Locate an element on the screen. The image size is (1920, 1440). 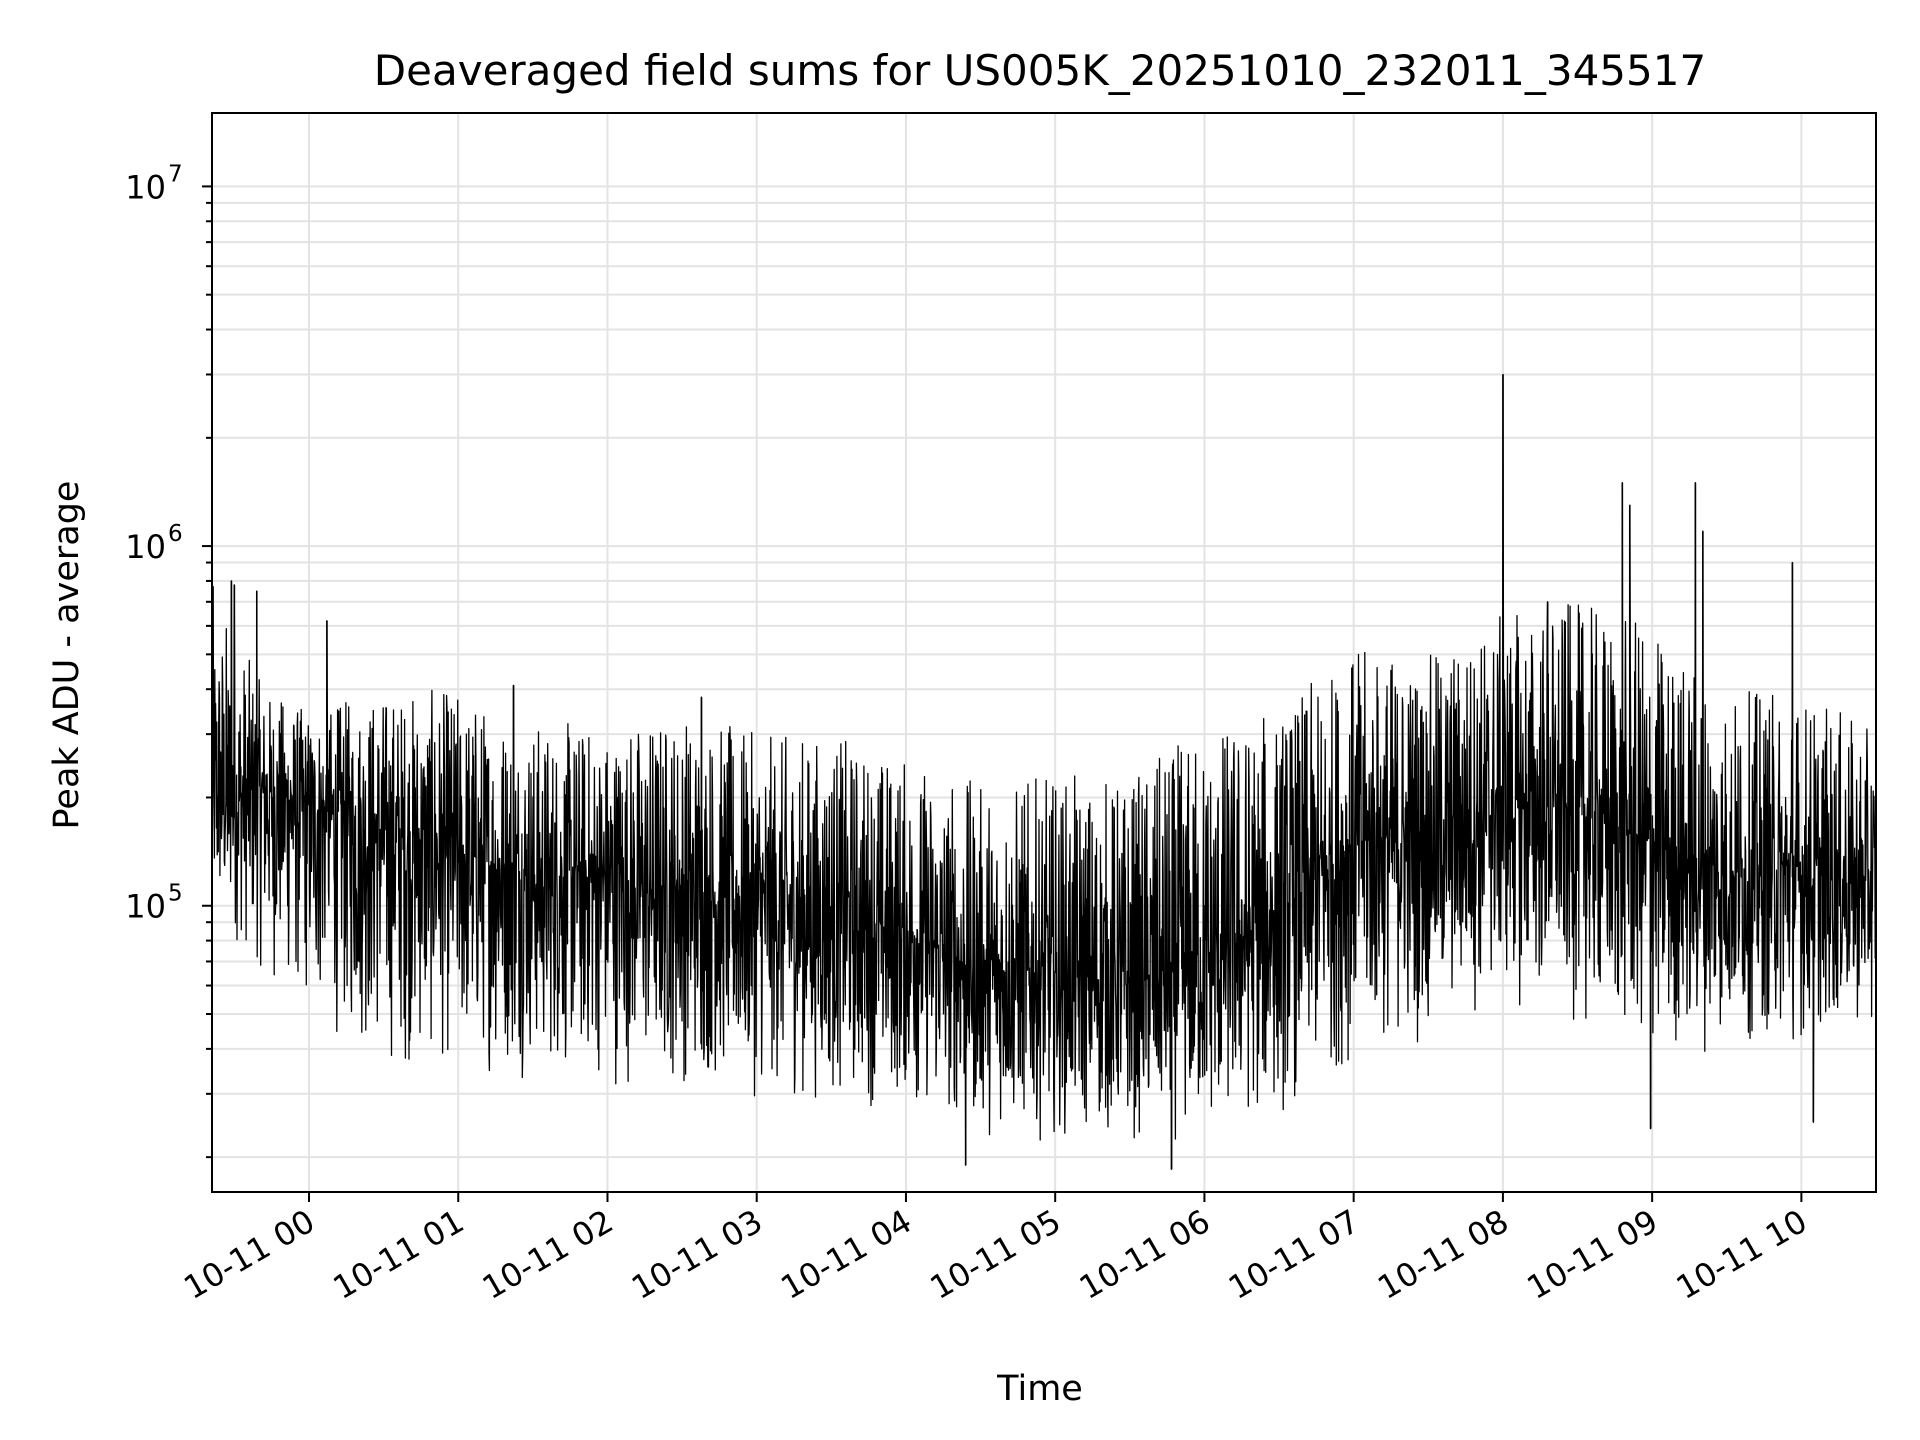
y-tick-exponent: 6 is located at coordinates (175, 534).